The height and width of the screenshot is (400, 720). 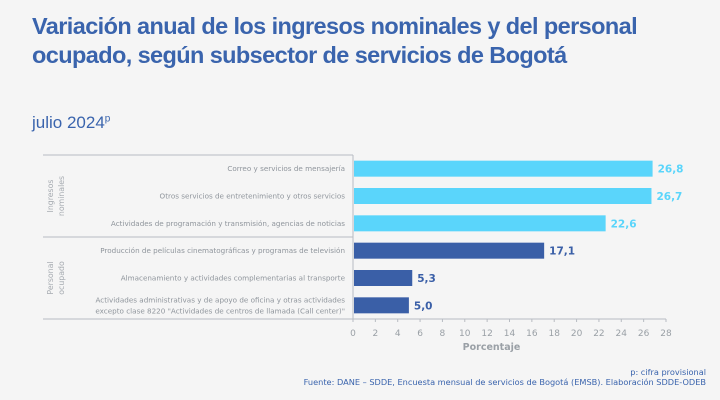 I want to click on group-label: Ingresos, so click(x=50, y=196).